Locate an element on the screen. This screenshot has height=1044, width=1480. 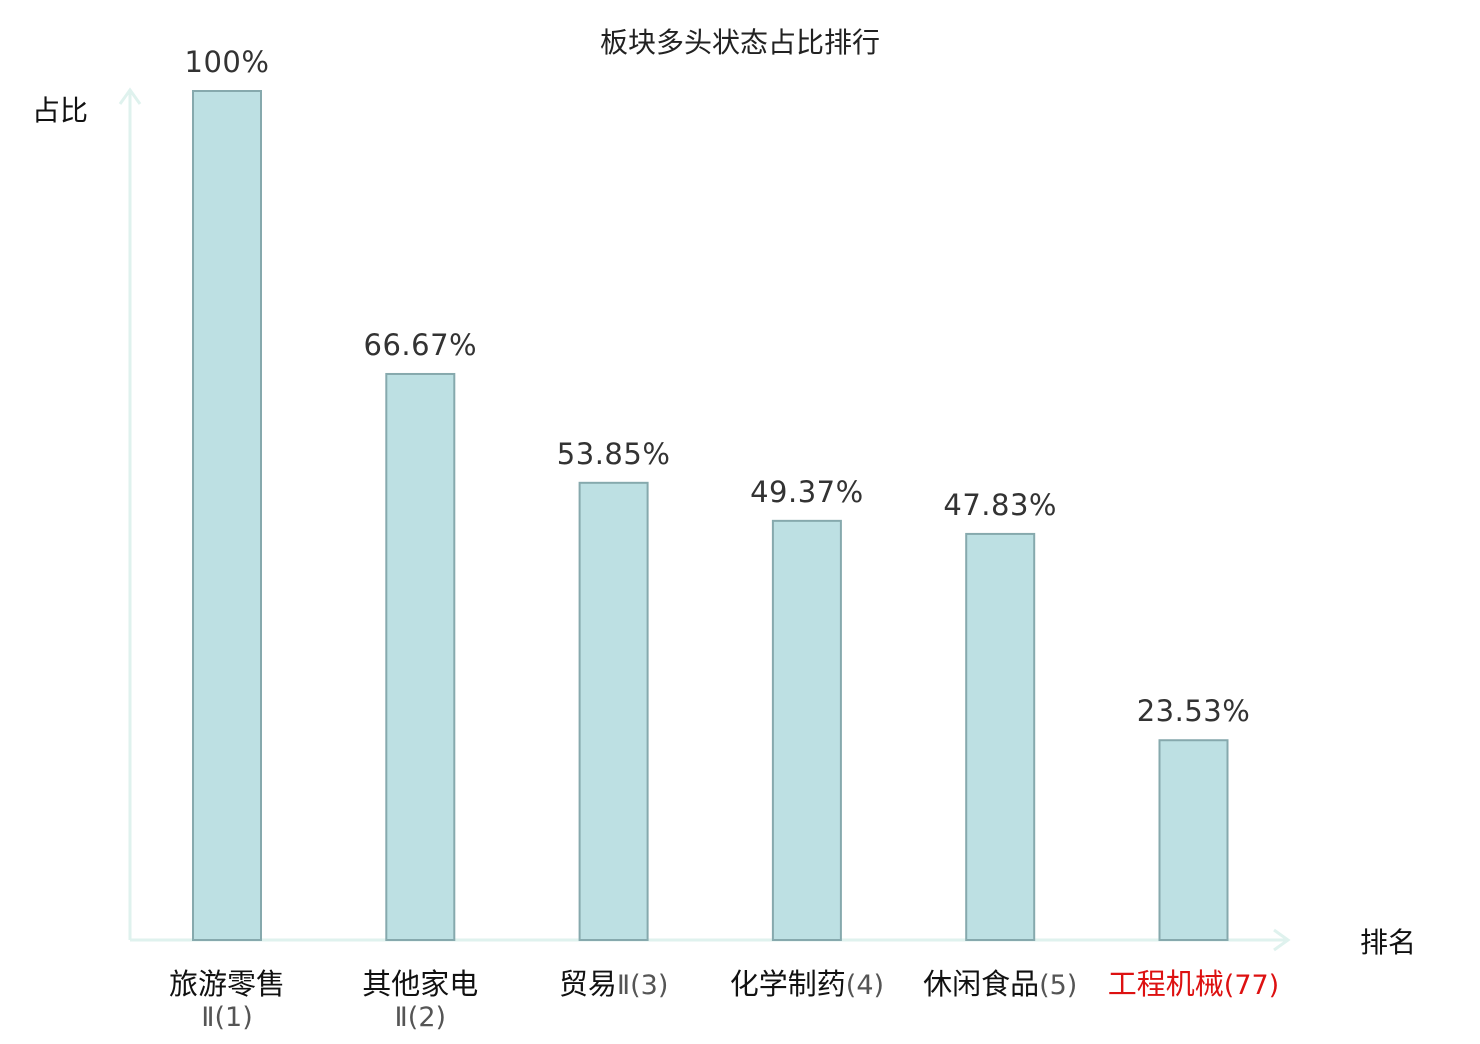
category-name: 化学制药 is located at coordinates (788, 984).